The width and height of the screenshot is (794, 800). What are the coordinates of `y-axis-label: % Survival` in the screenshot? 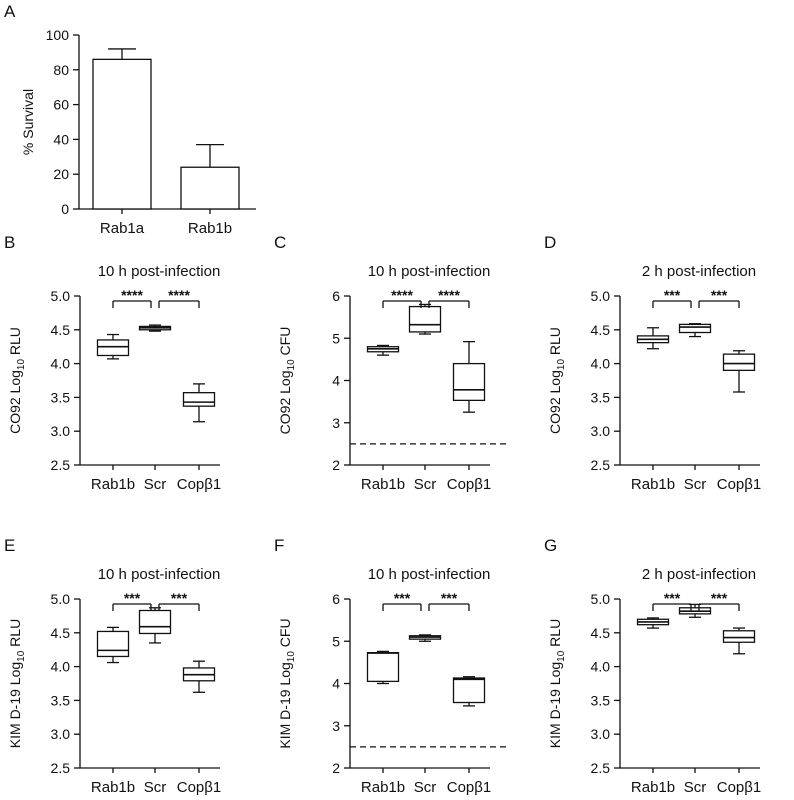 It's located at (28, 122).